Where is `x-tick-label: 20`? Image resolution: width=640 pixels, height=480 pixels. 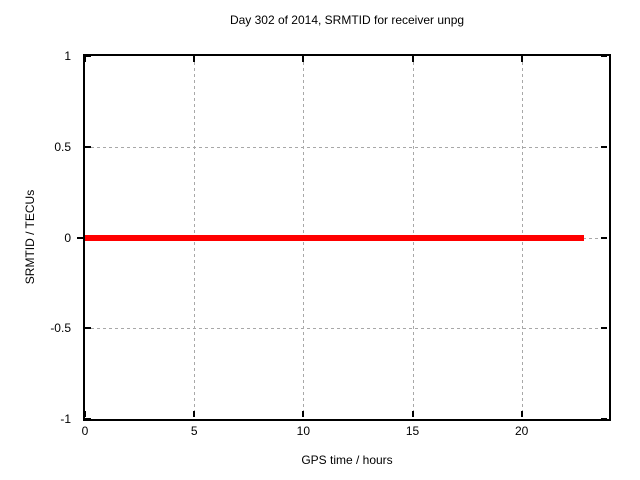
x-tick-label: 20 is located at coordinates (521, 431).